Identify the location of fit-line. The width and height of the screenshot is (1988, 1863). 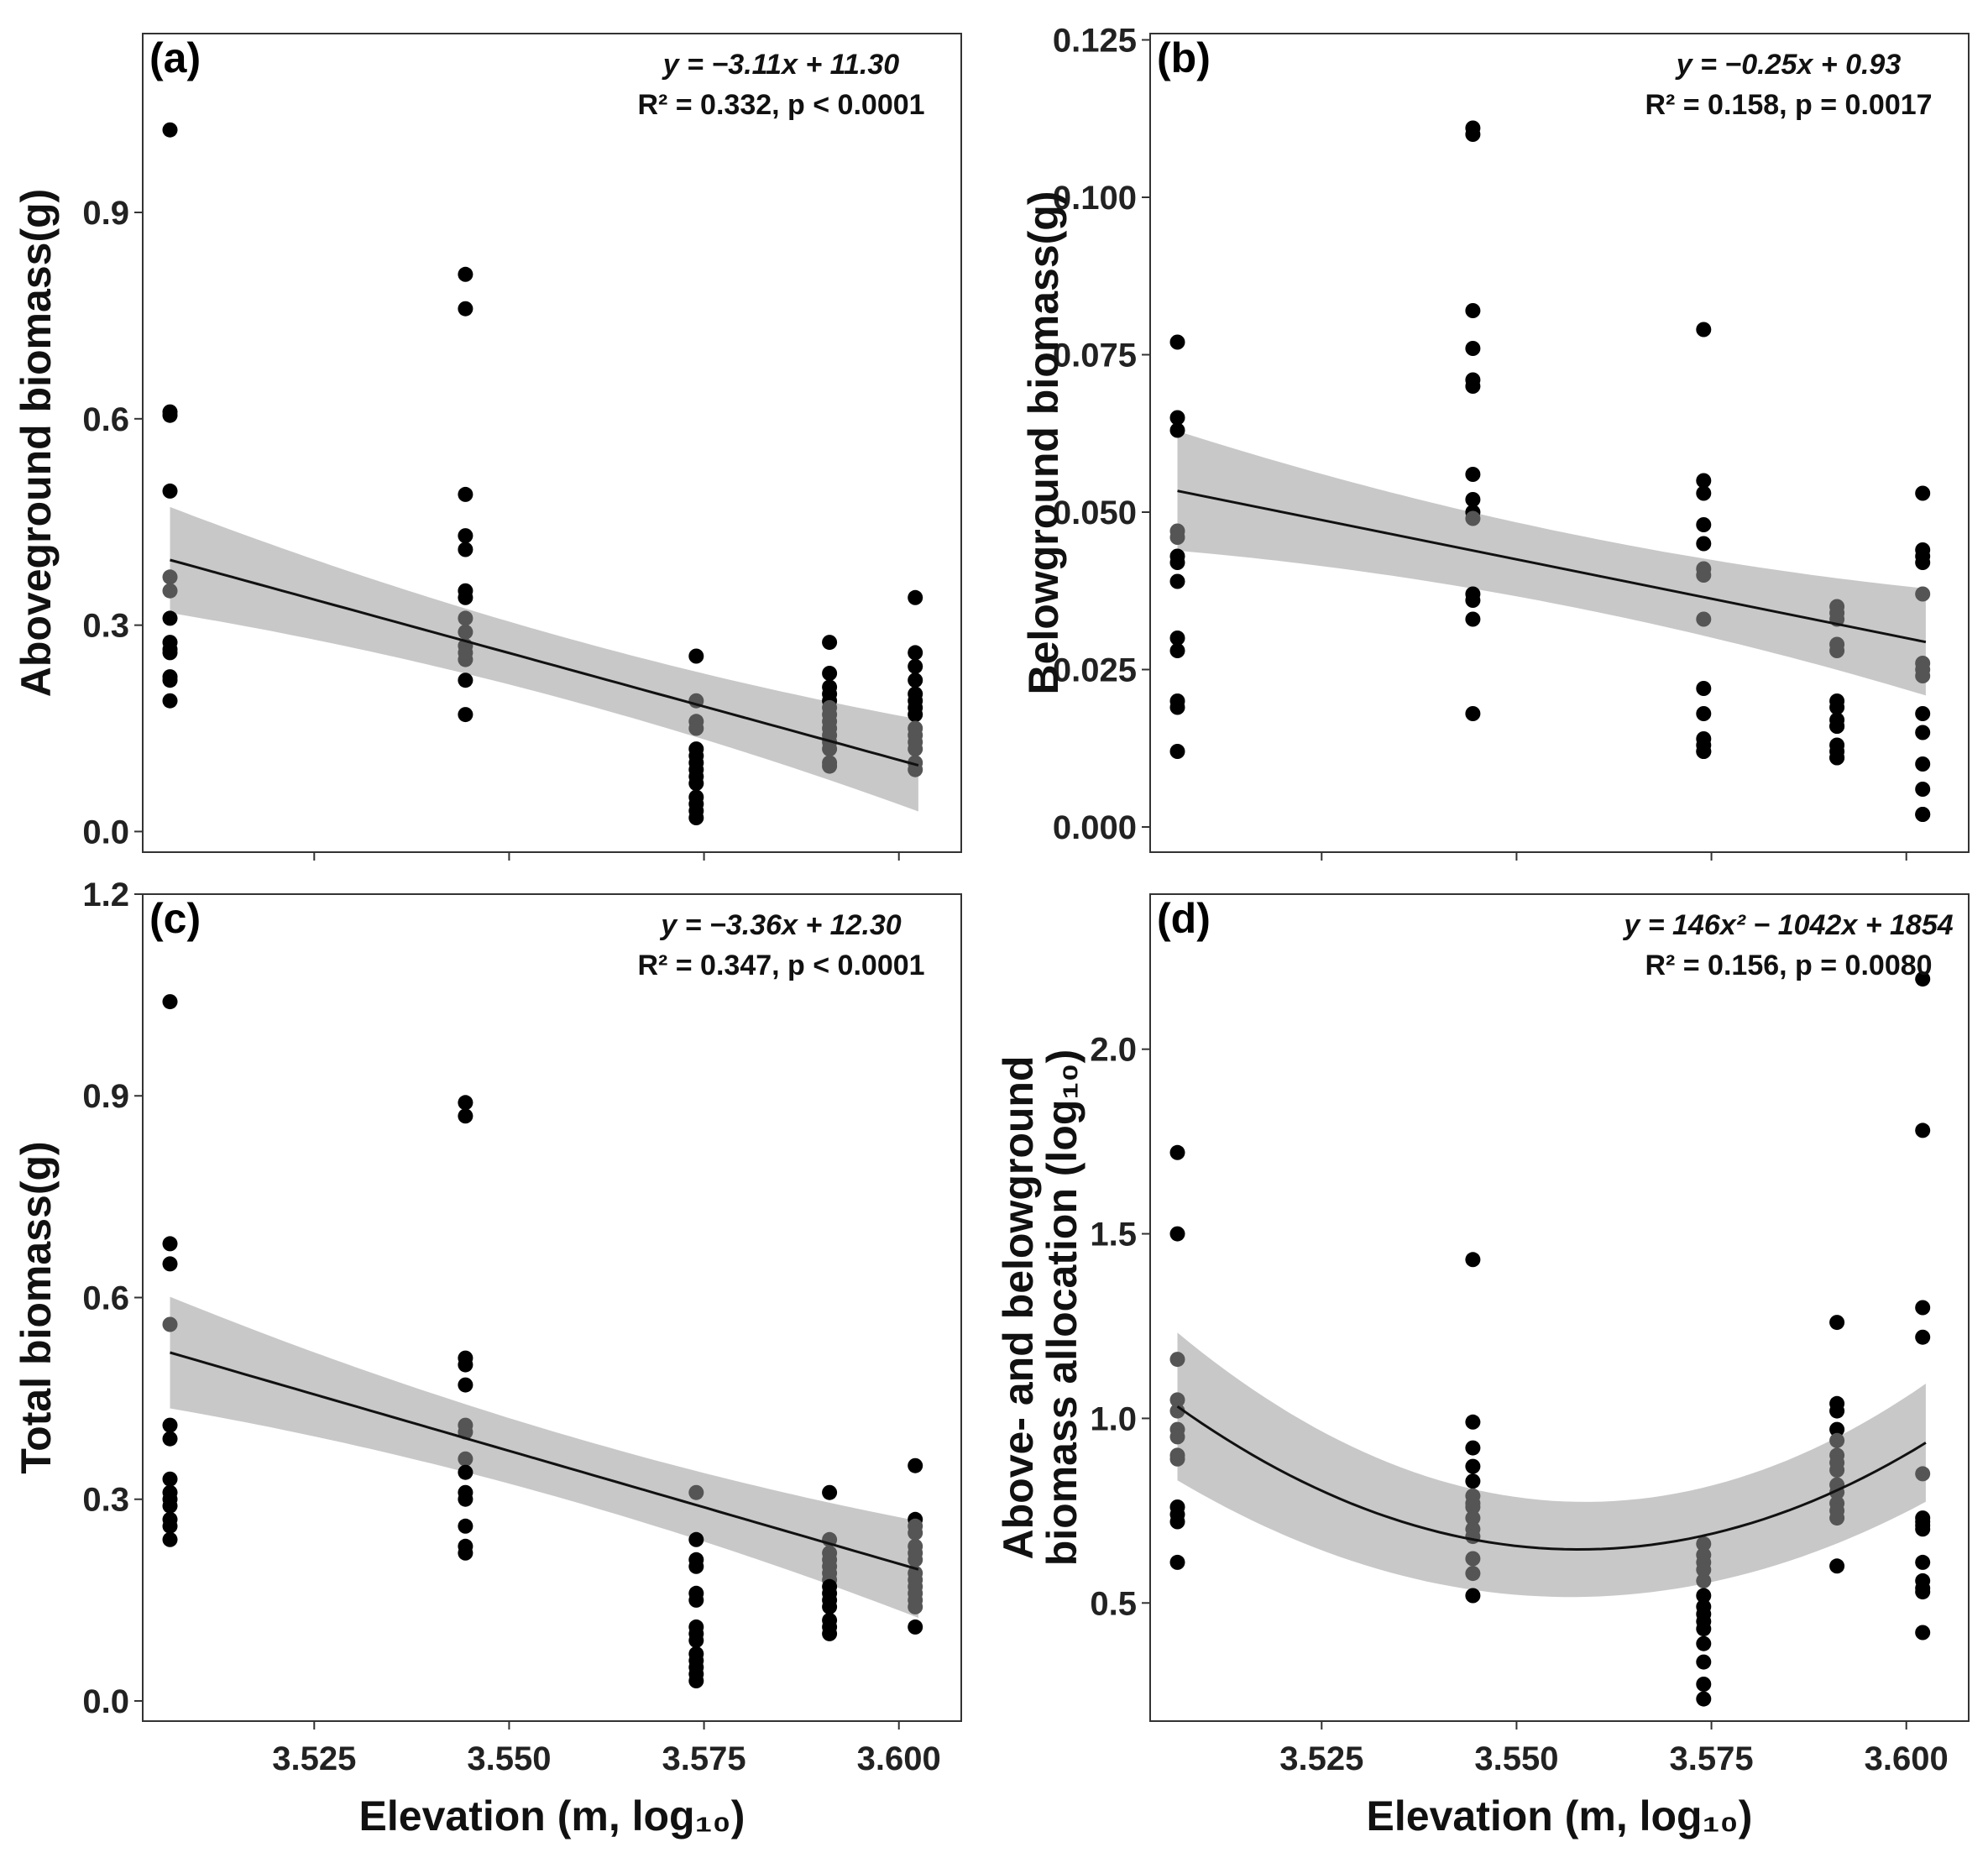
(544, 662).